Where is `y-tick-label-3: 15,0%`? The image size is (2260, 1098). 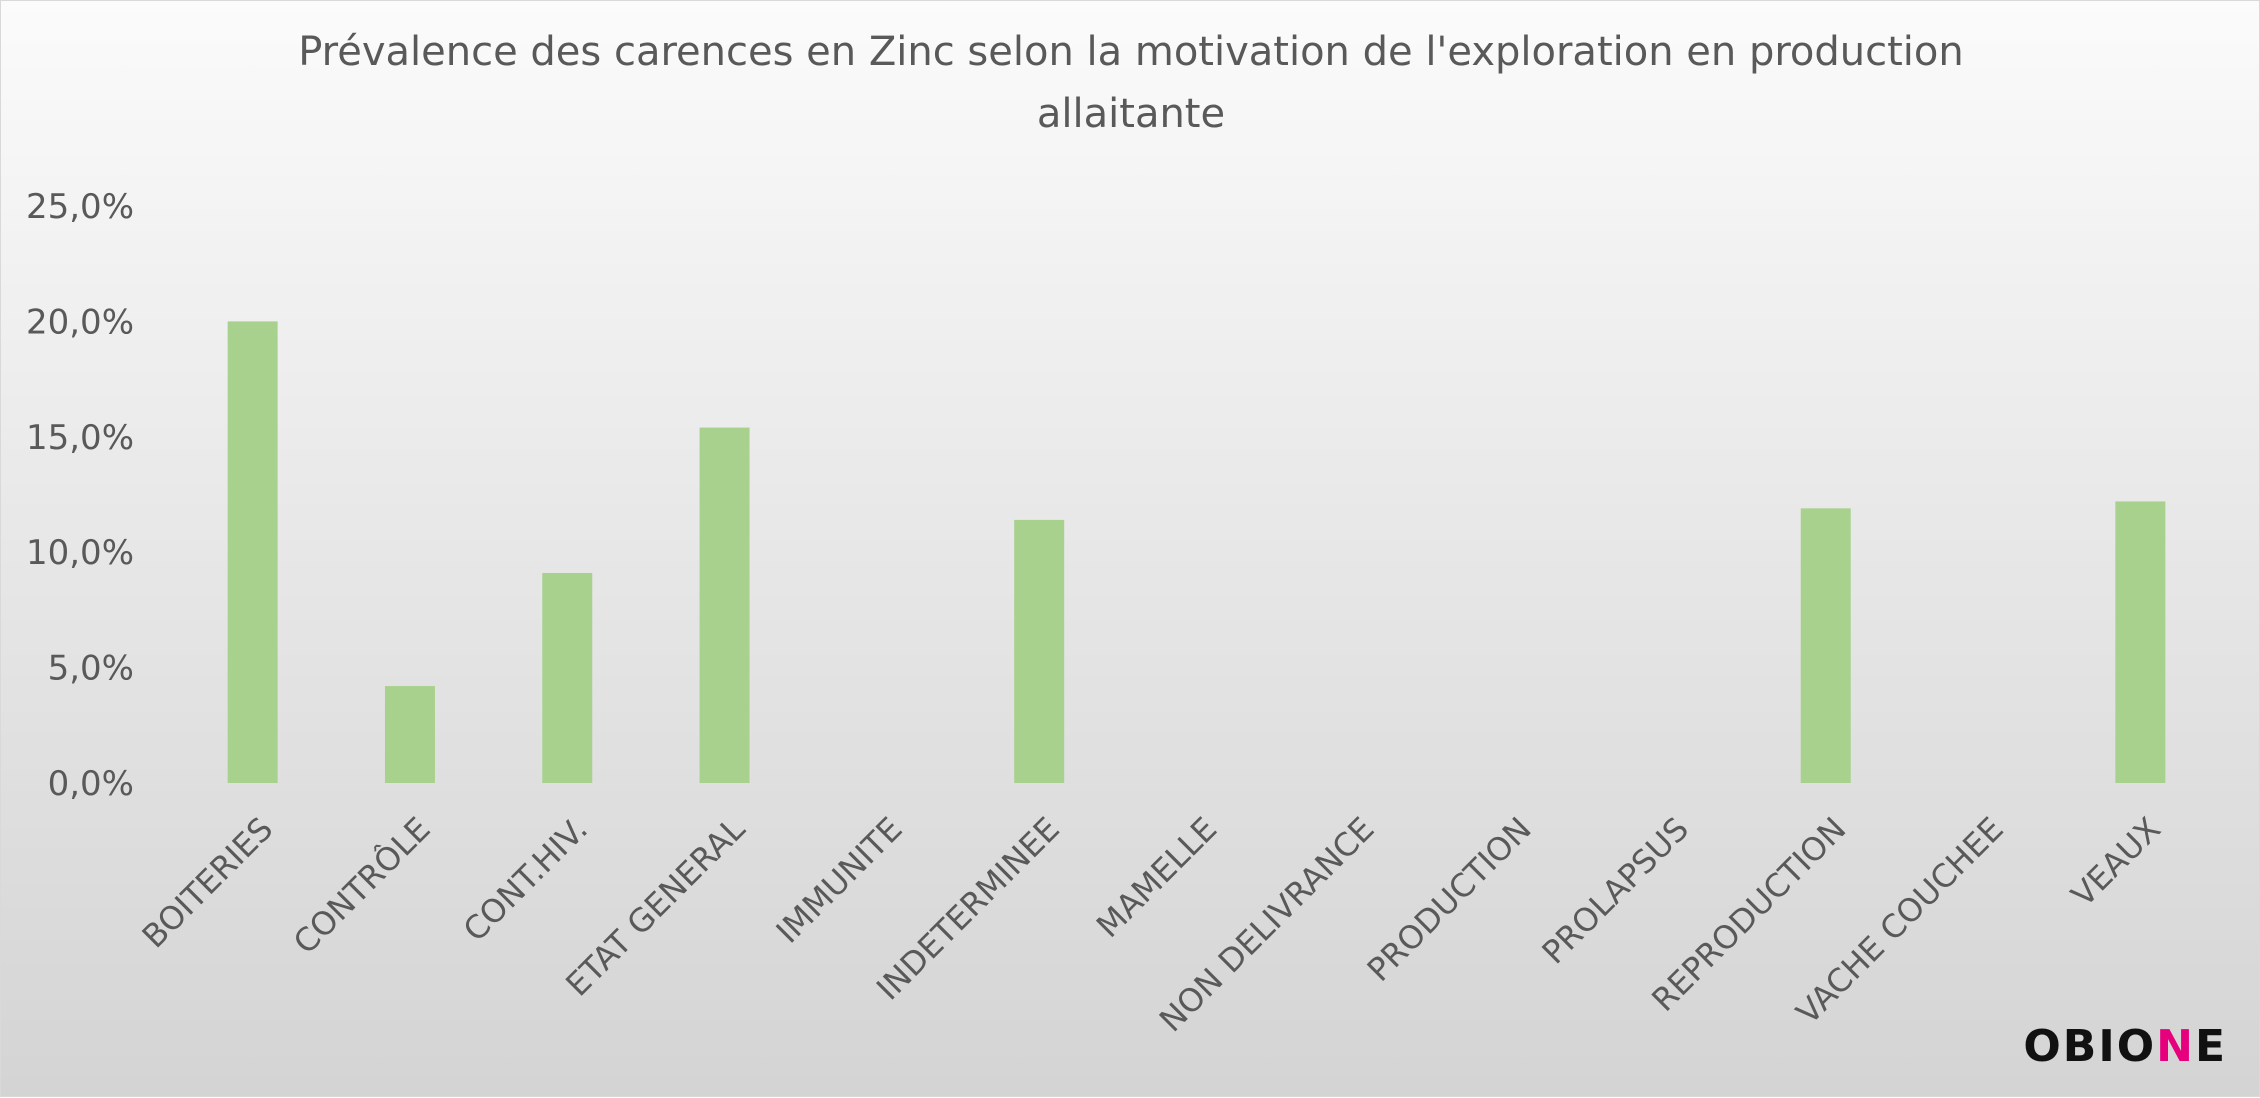 y-tick-label-3: 15,0% is located at coordinates (80, 438).